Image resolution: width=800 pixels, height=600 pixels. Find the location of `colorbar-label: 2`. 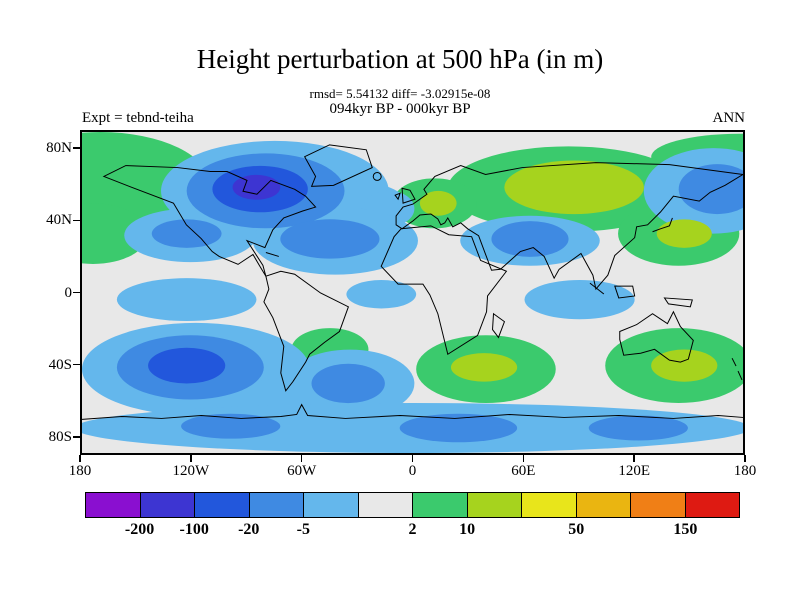

colorbar-label: 2 is located at coordinates (412, 529).